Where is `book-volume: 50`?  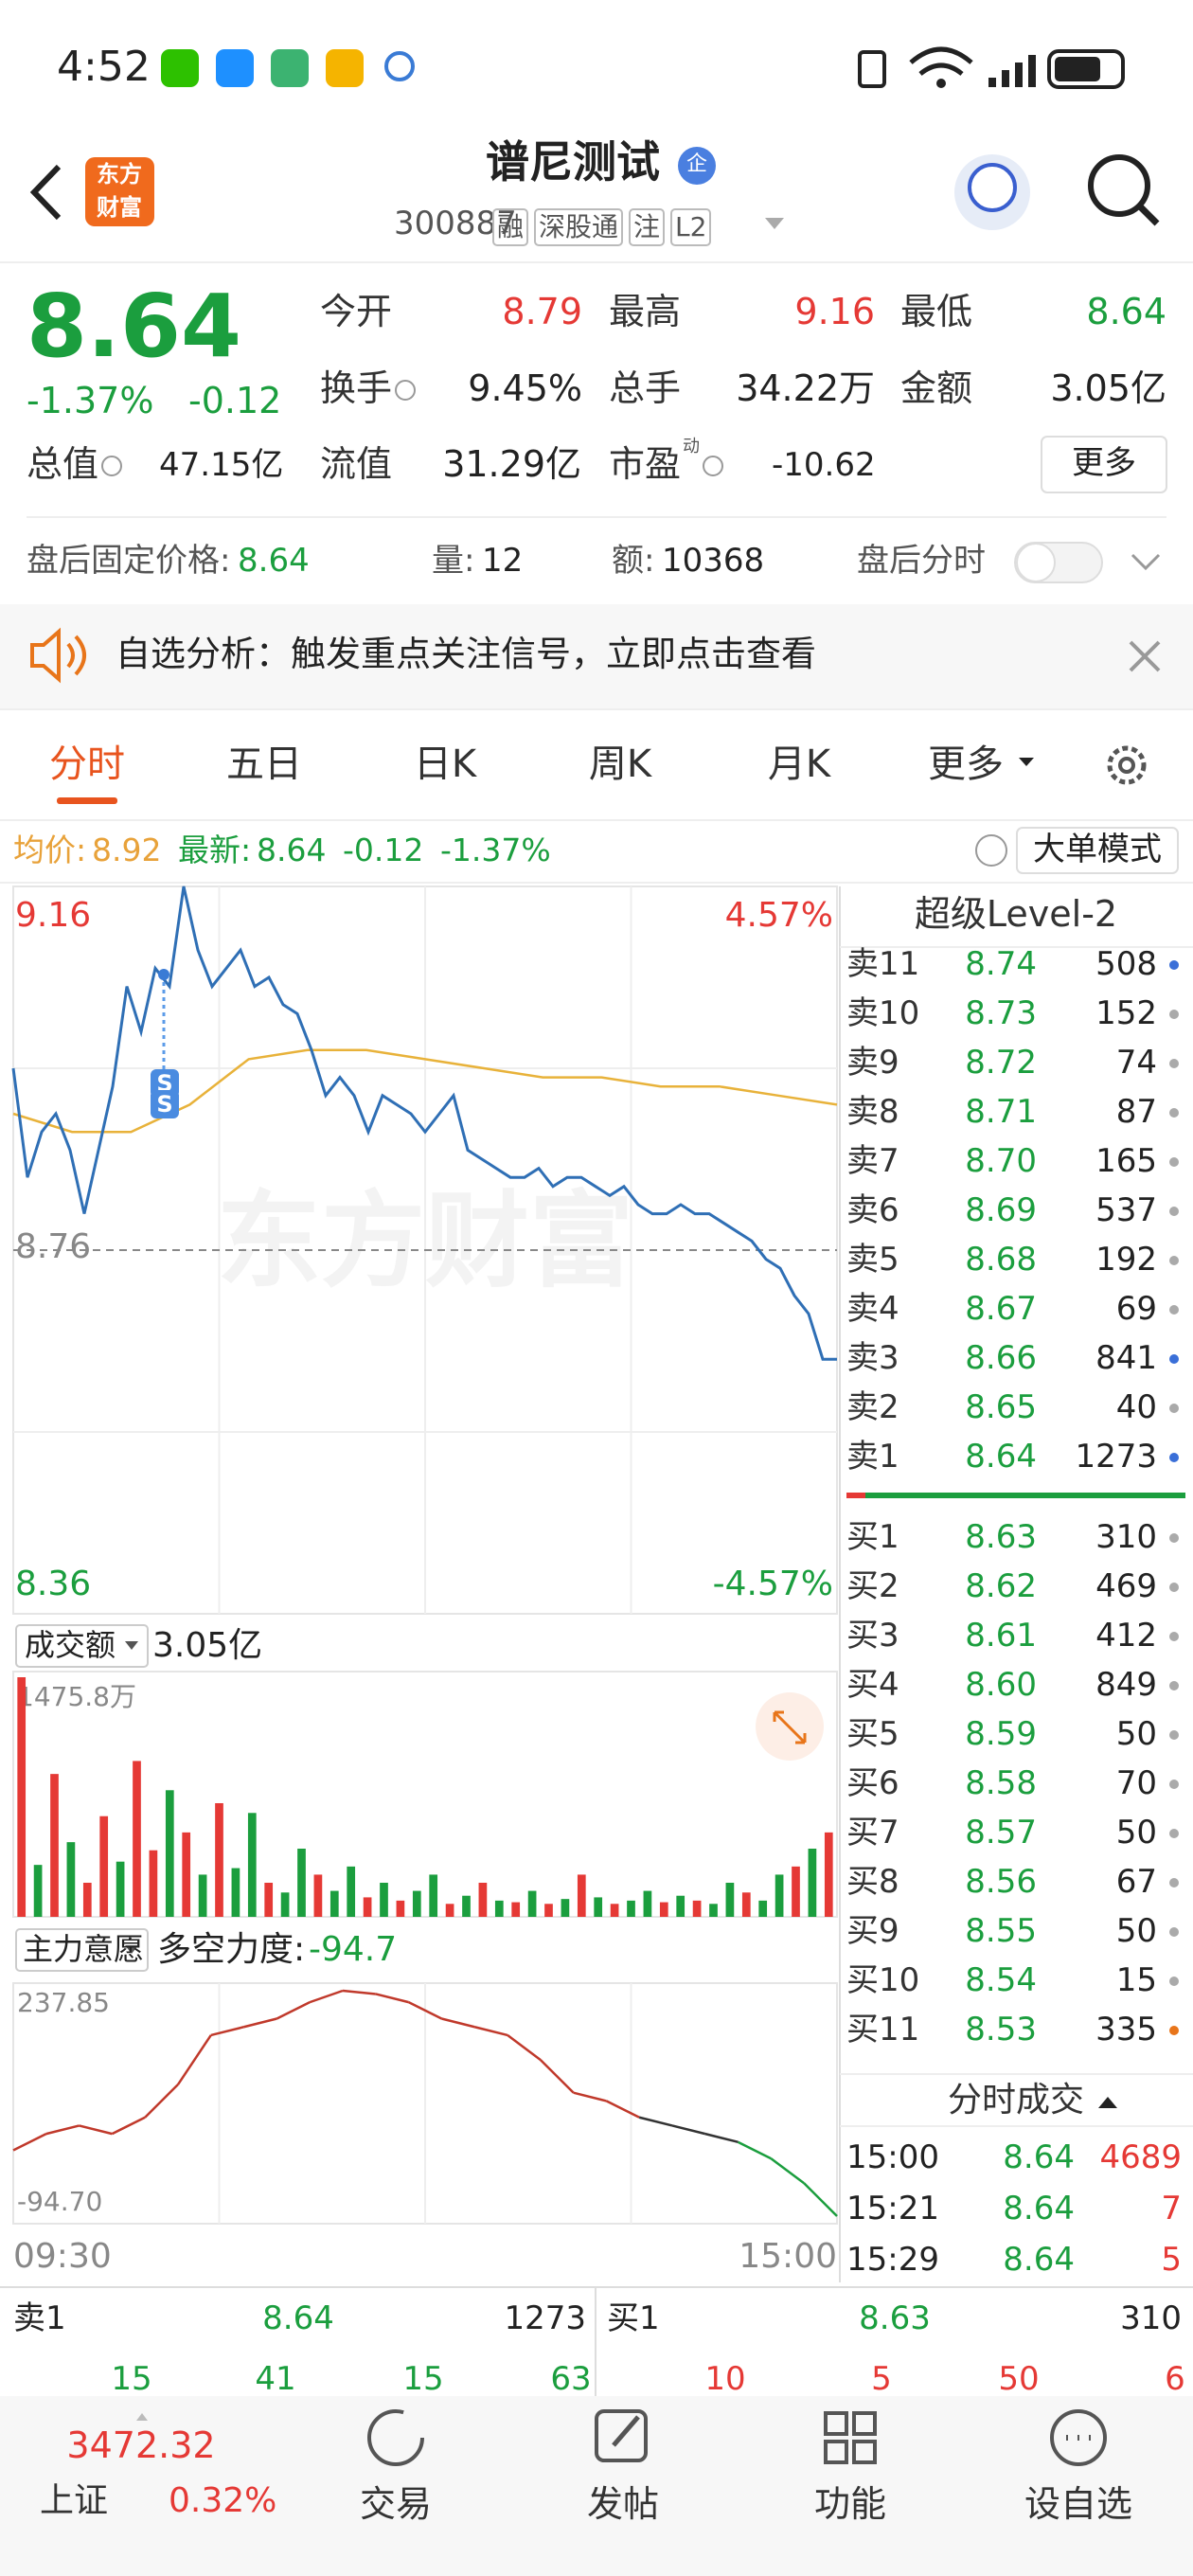
book-volume: 50 is located at coordinates (1136, 1930).